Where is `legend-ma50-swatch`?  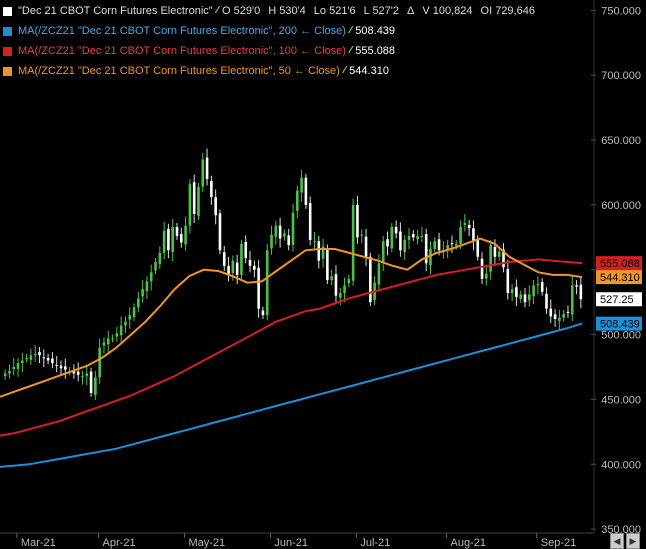 legend-ma50-swatch is located at coordinates (7, 71).